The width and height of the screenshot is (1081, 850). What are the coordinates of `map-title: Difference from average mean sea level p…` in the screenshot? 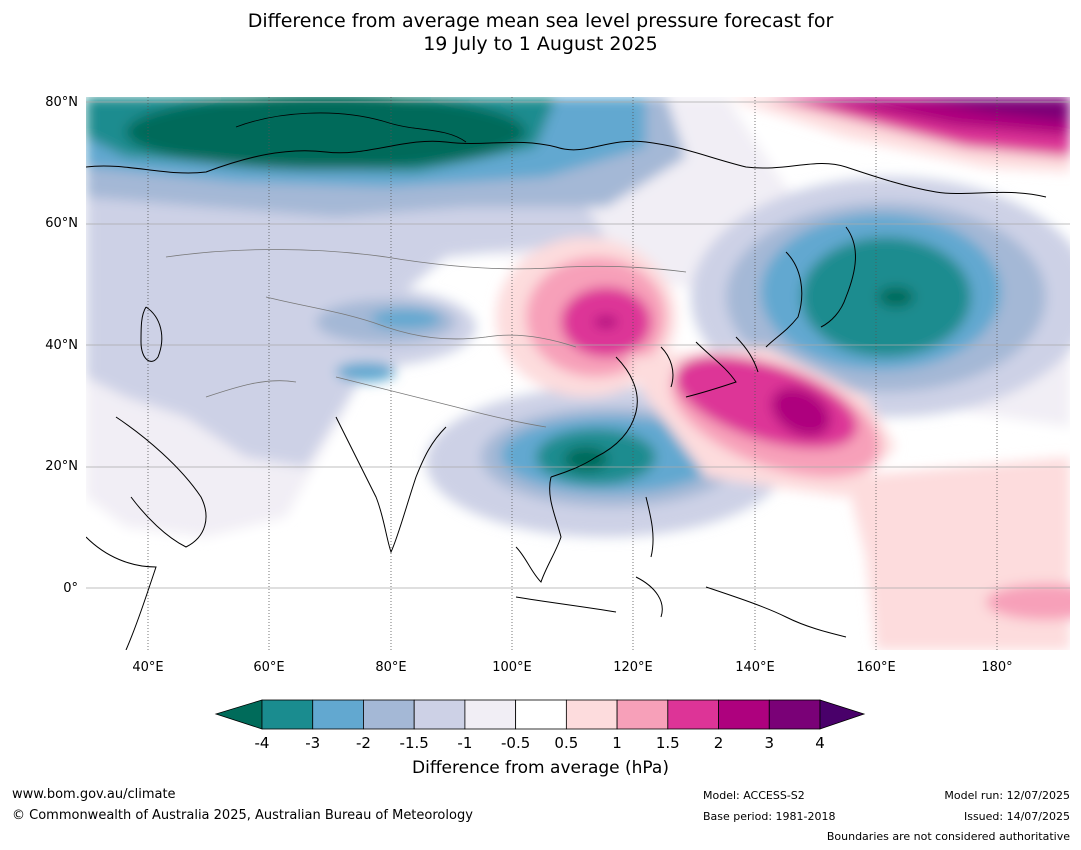 It's located at (540, 33).